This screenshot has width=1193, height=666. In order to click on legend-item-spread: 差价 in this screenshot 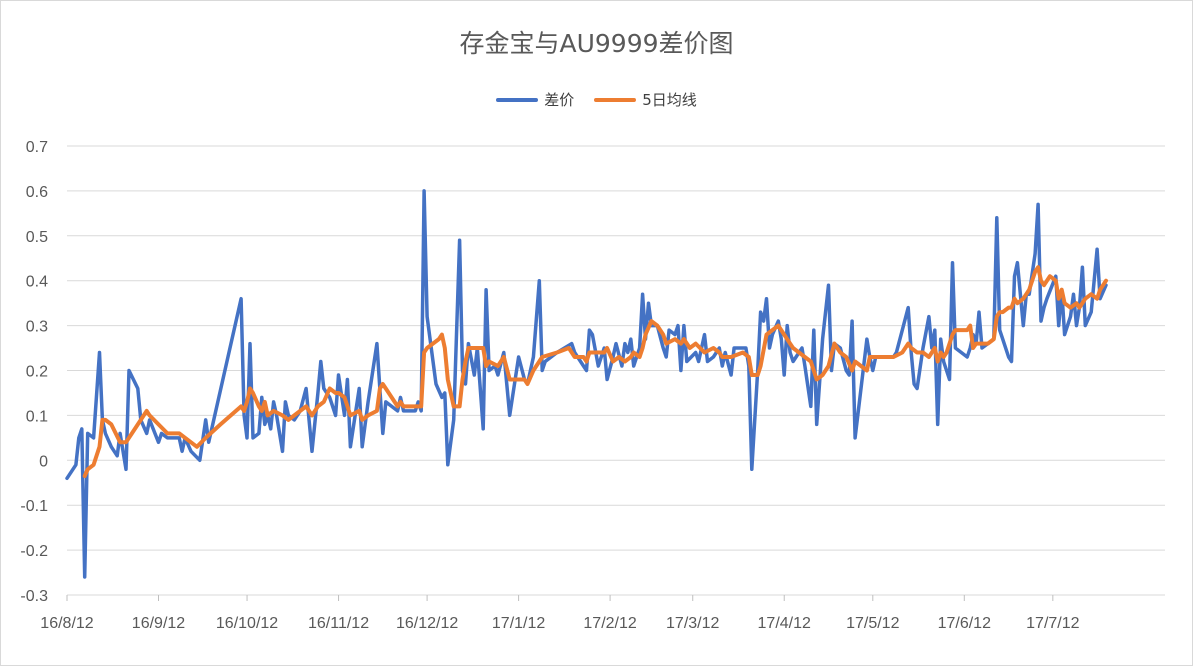, I will do `click(535, 99)`.